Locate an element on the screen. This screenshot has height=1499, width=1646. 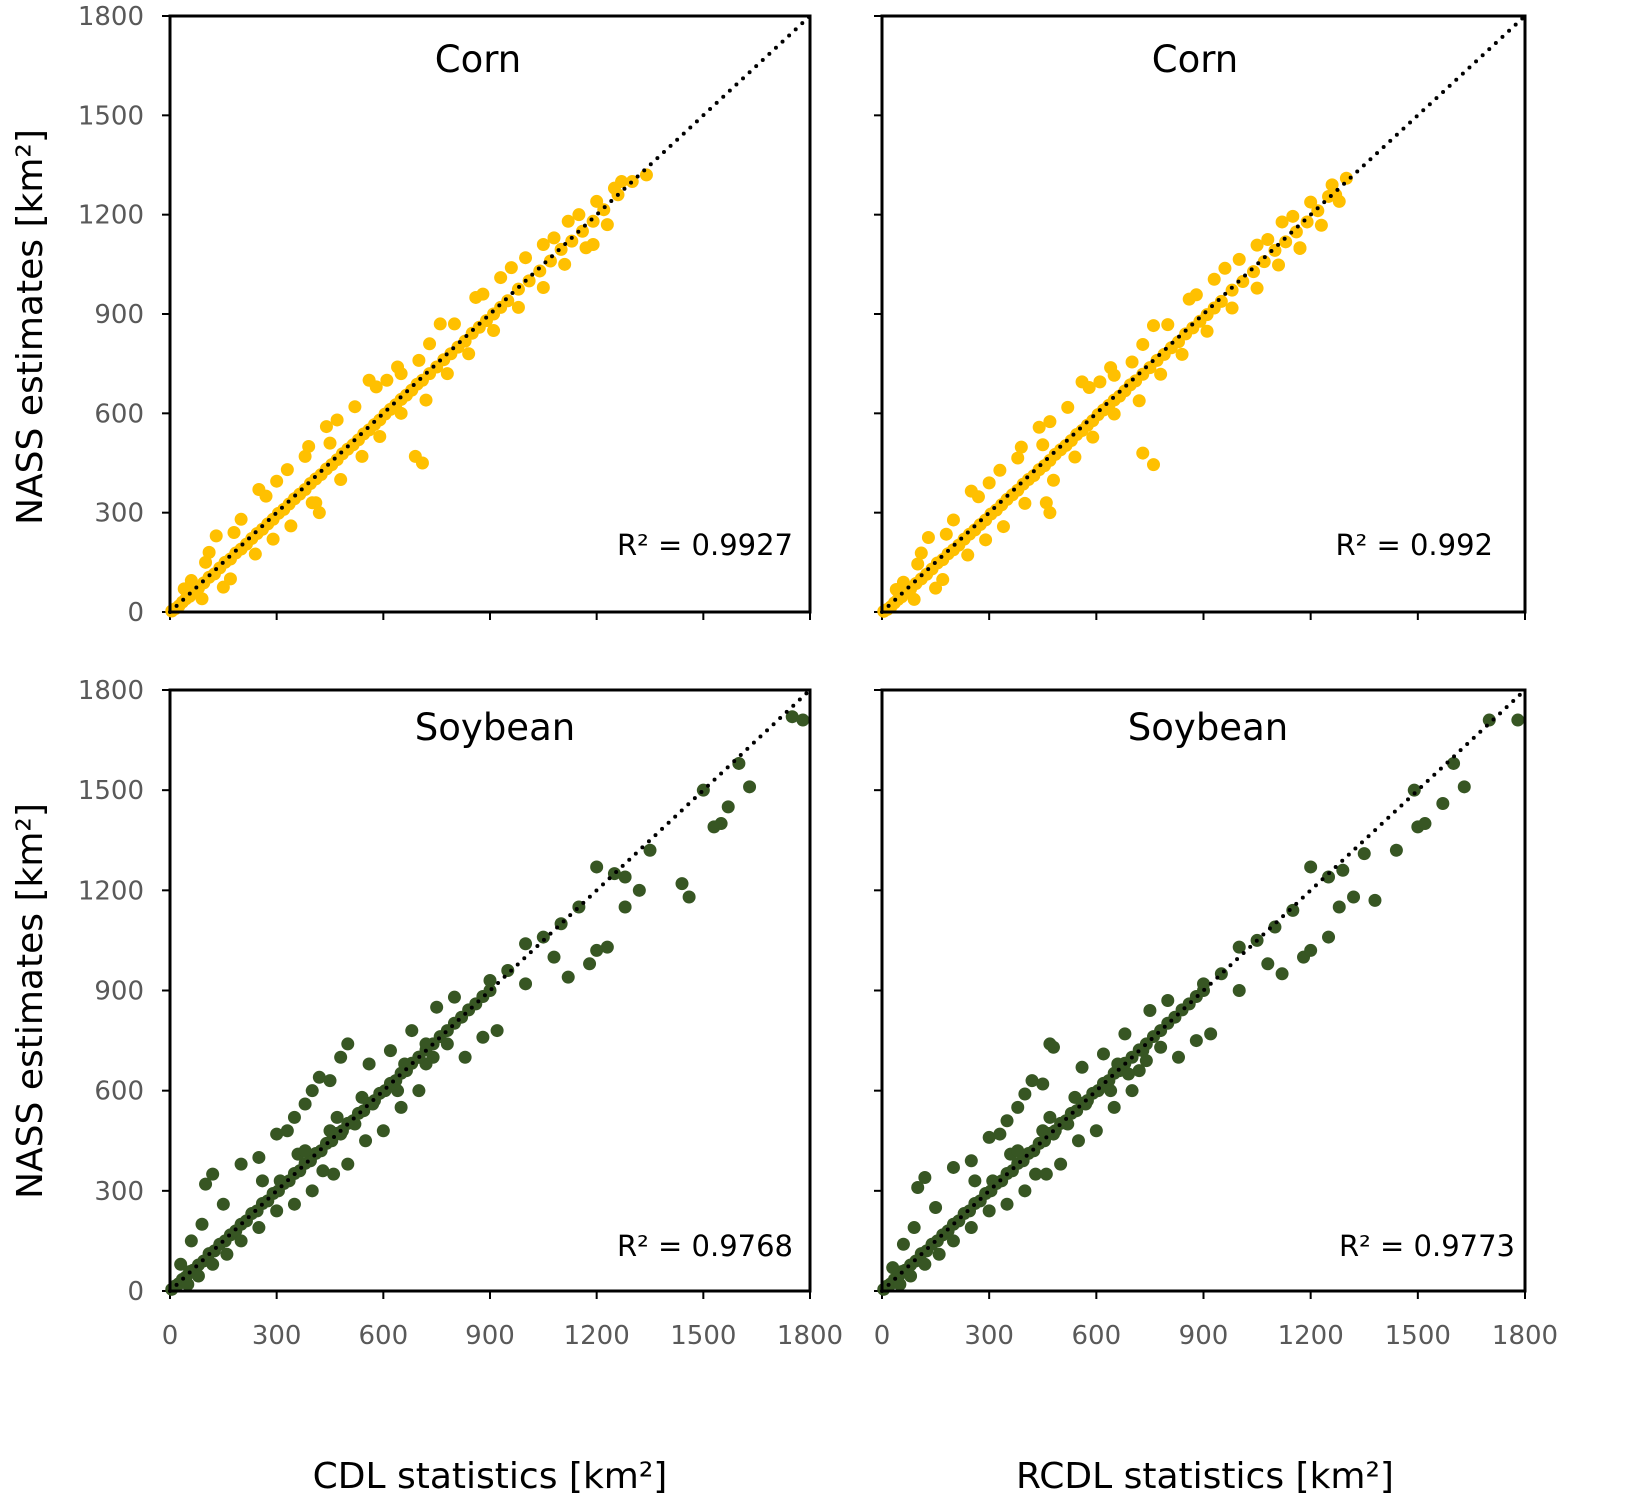
x-tick-label: 900 is located at coordinates (490, 1336).